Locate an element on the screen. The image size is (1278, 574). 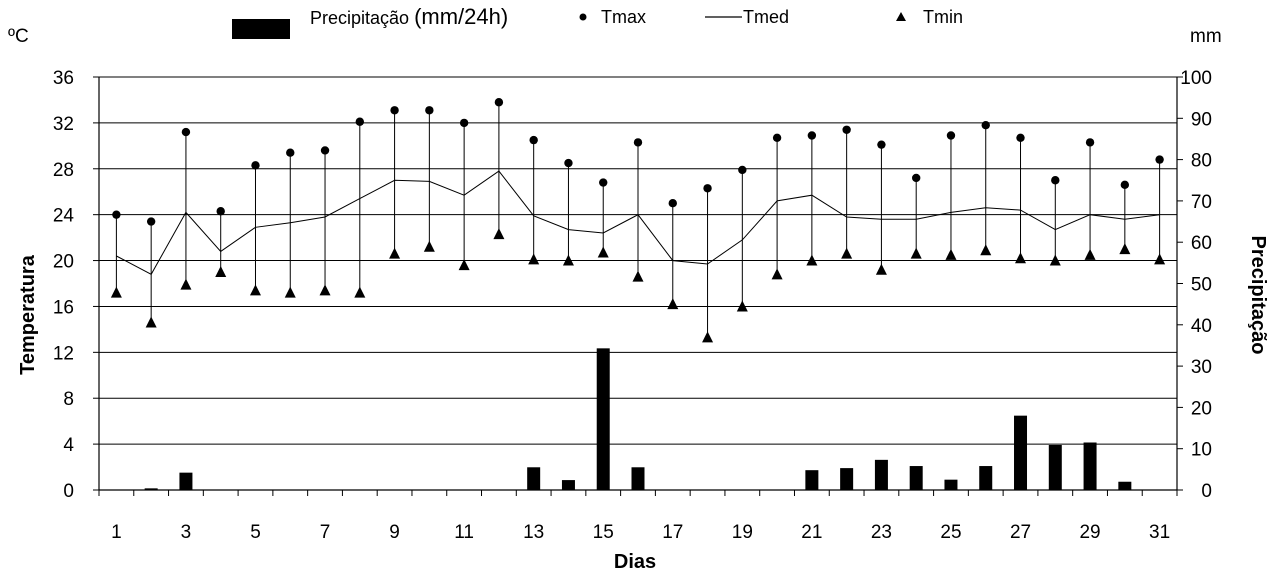
left-tick-label: 16 is located at coordinates (63, 307).